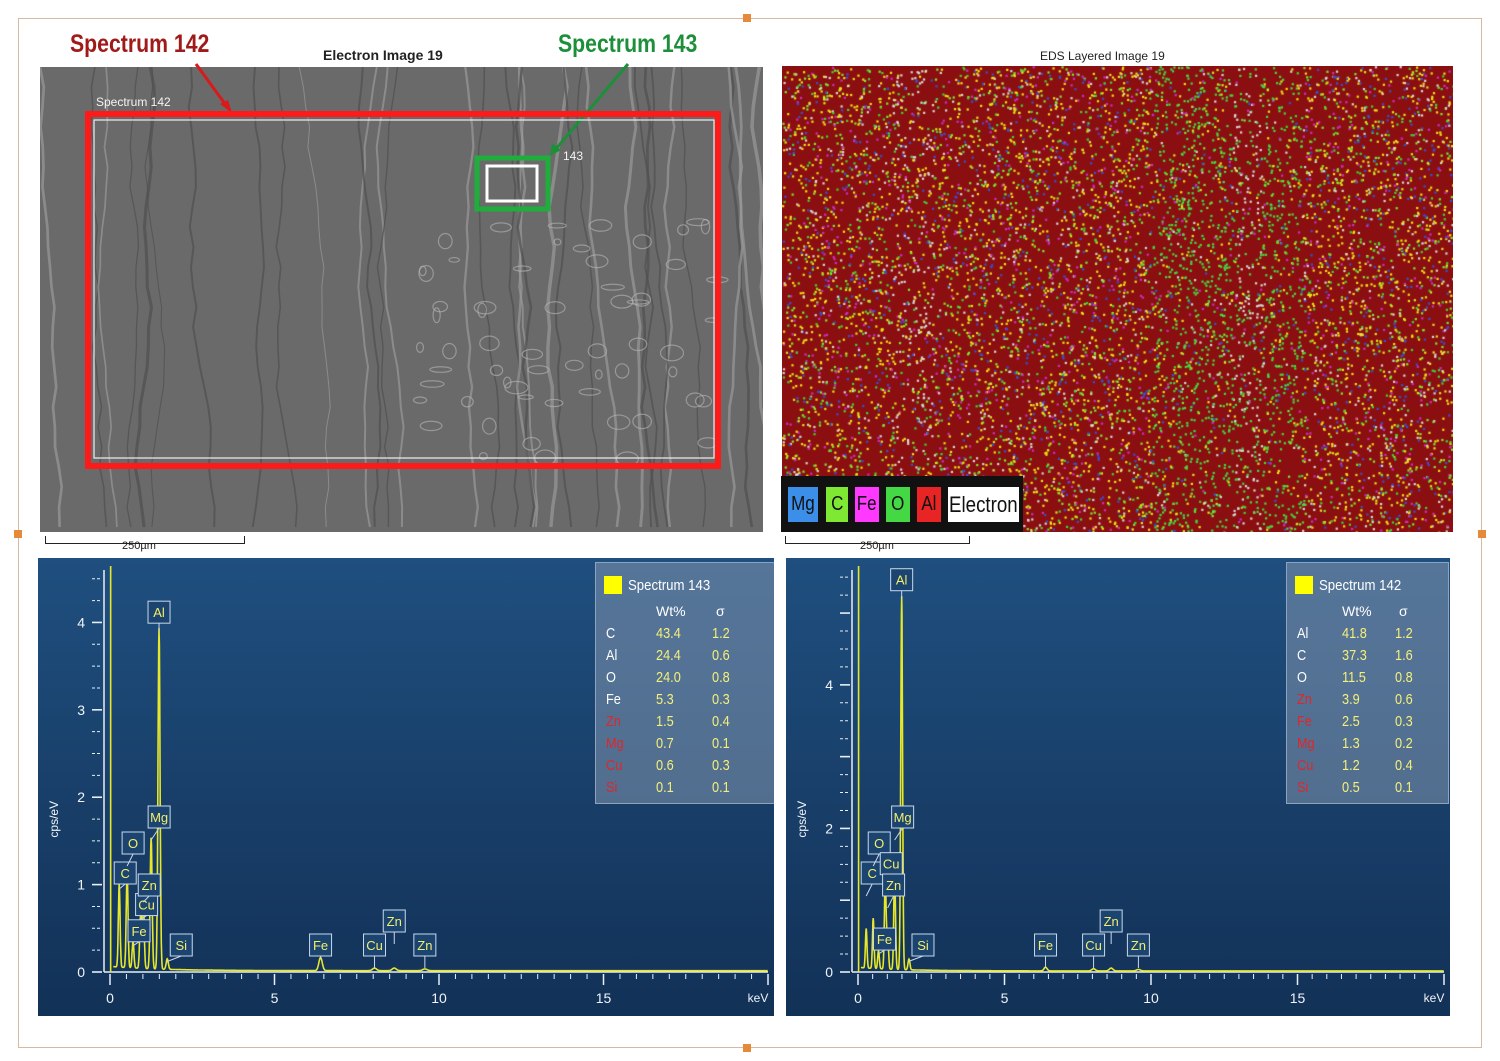 The image size is (1500, 1061). What do you see at coordinates (1482, 534) in the screenshot?
I see `frame-handle-right` at bounding box center [1482, 534].